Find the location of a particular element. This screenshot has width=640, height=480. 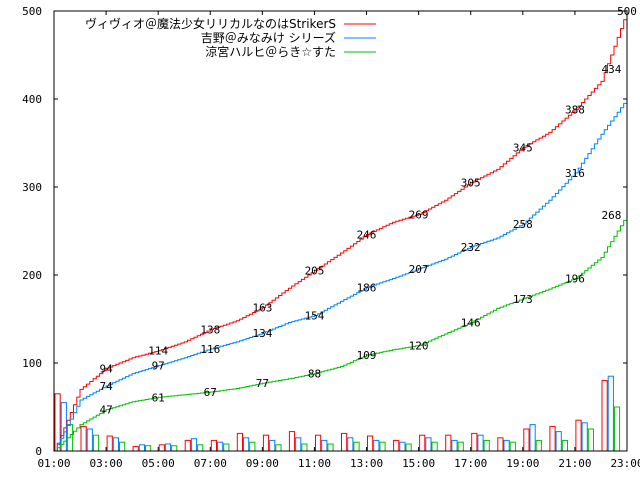

data-label: 146 is located at coordinates (471, 323).